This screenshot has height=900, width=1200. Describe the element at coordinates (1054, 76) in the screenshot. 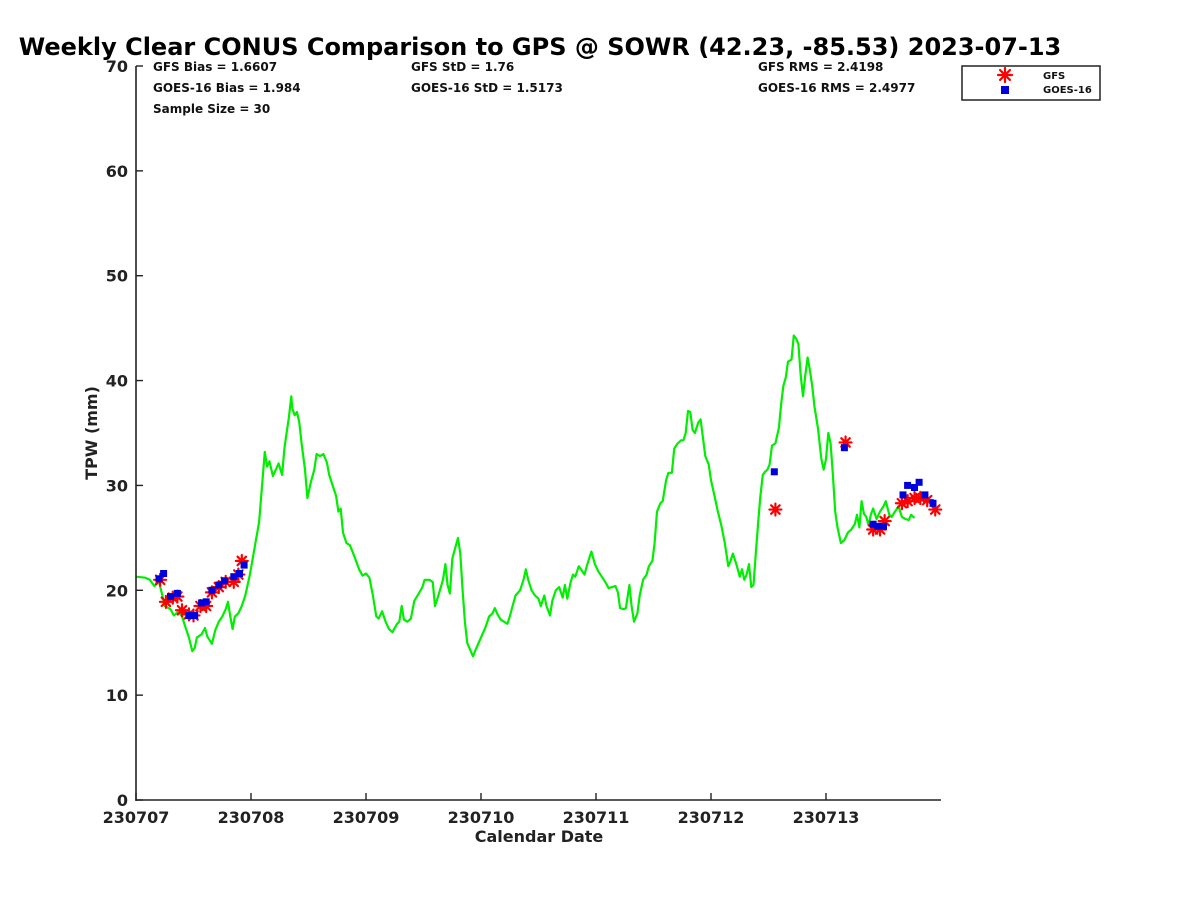

I see `legend-gfs-label: GFS` at that location.